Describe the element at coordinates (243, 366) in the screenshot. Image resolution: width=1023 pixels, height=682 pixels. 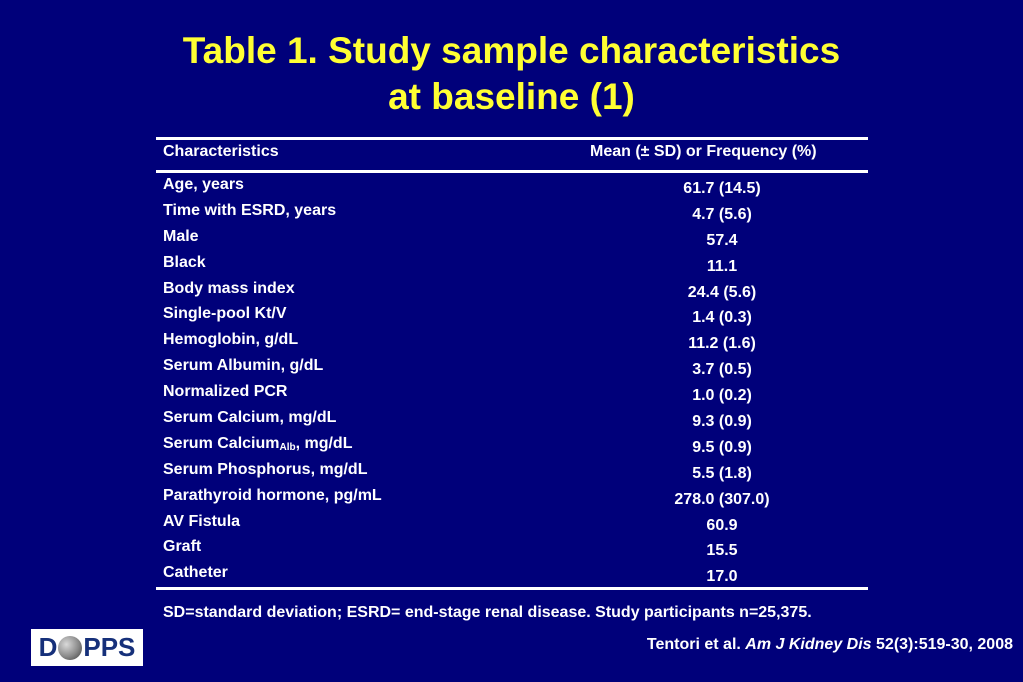
I see `row-label: Serum Albumin, g/dL` at that location.